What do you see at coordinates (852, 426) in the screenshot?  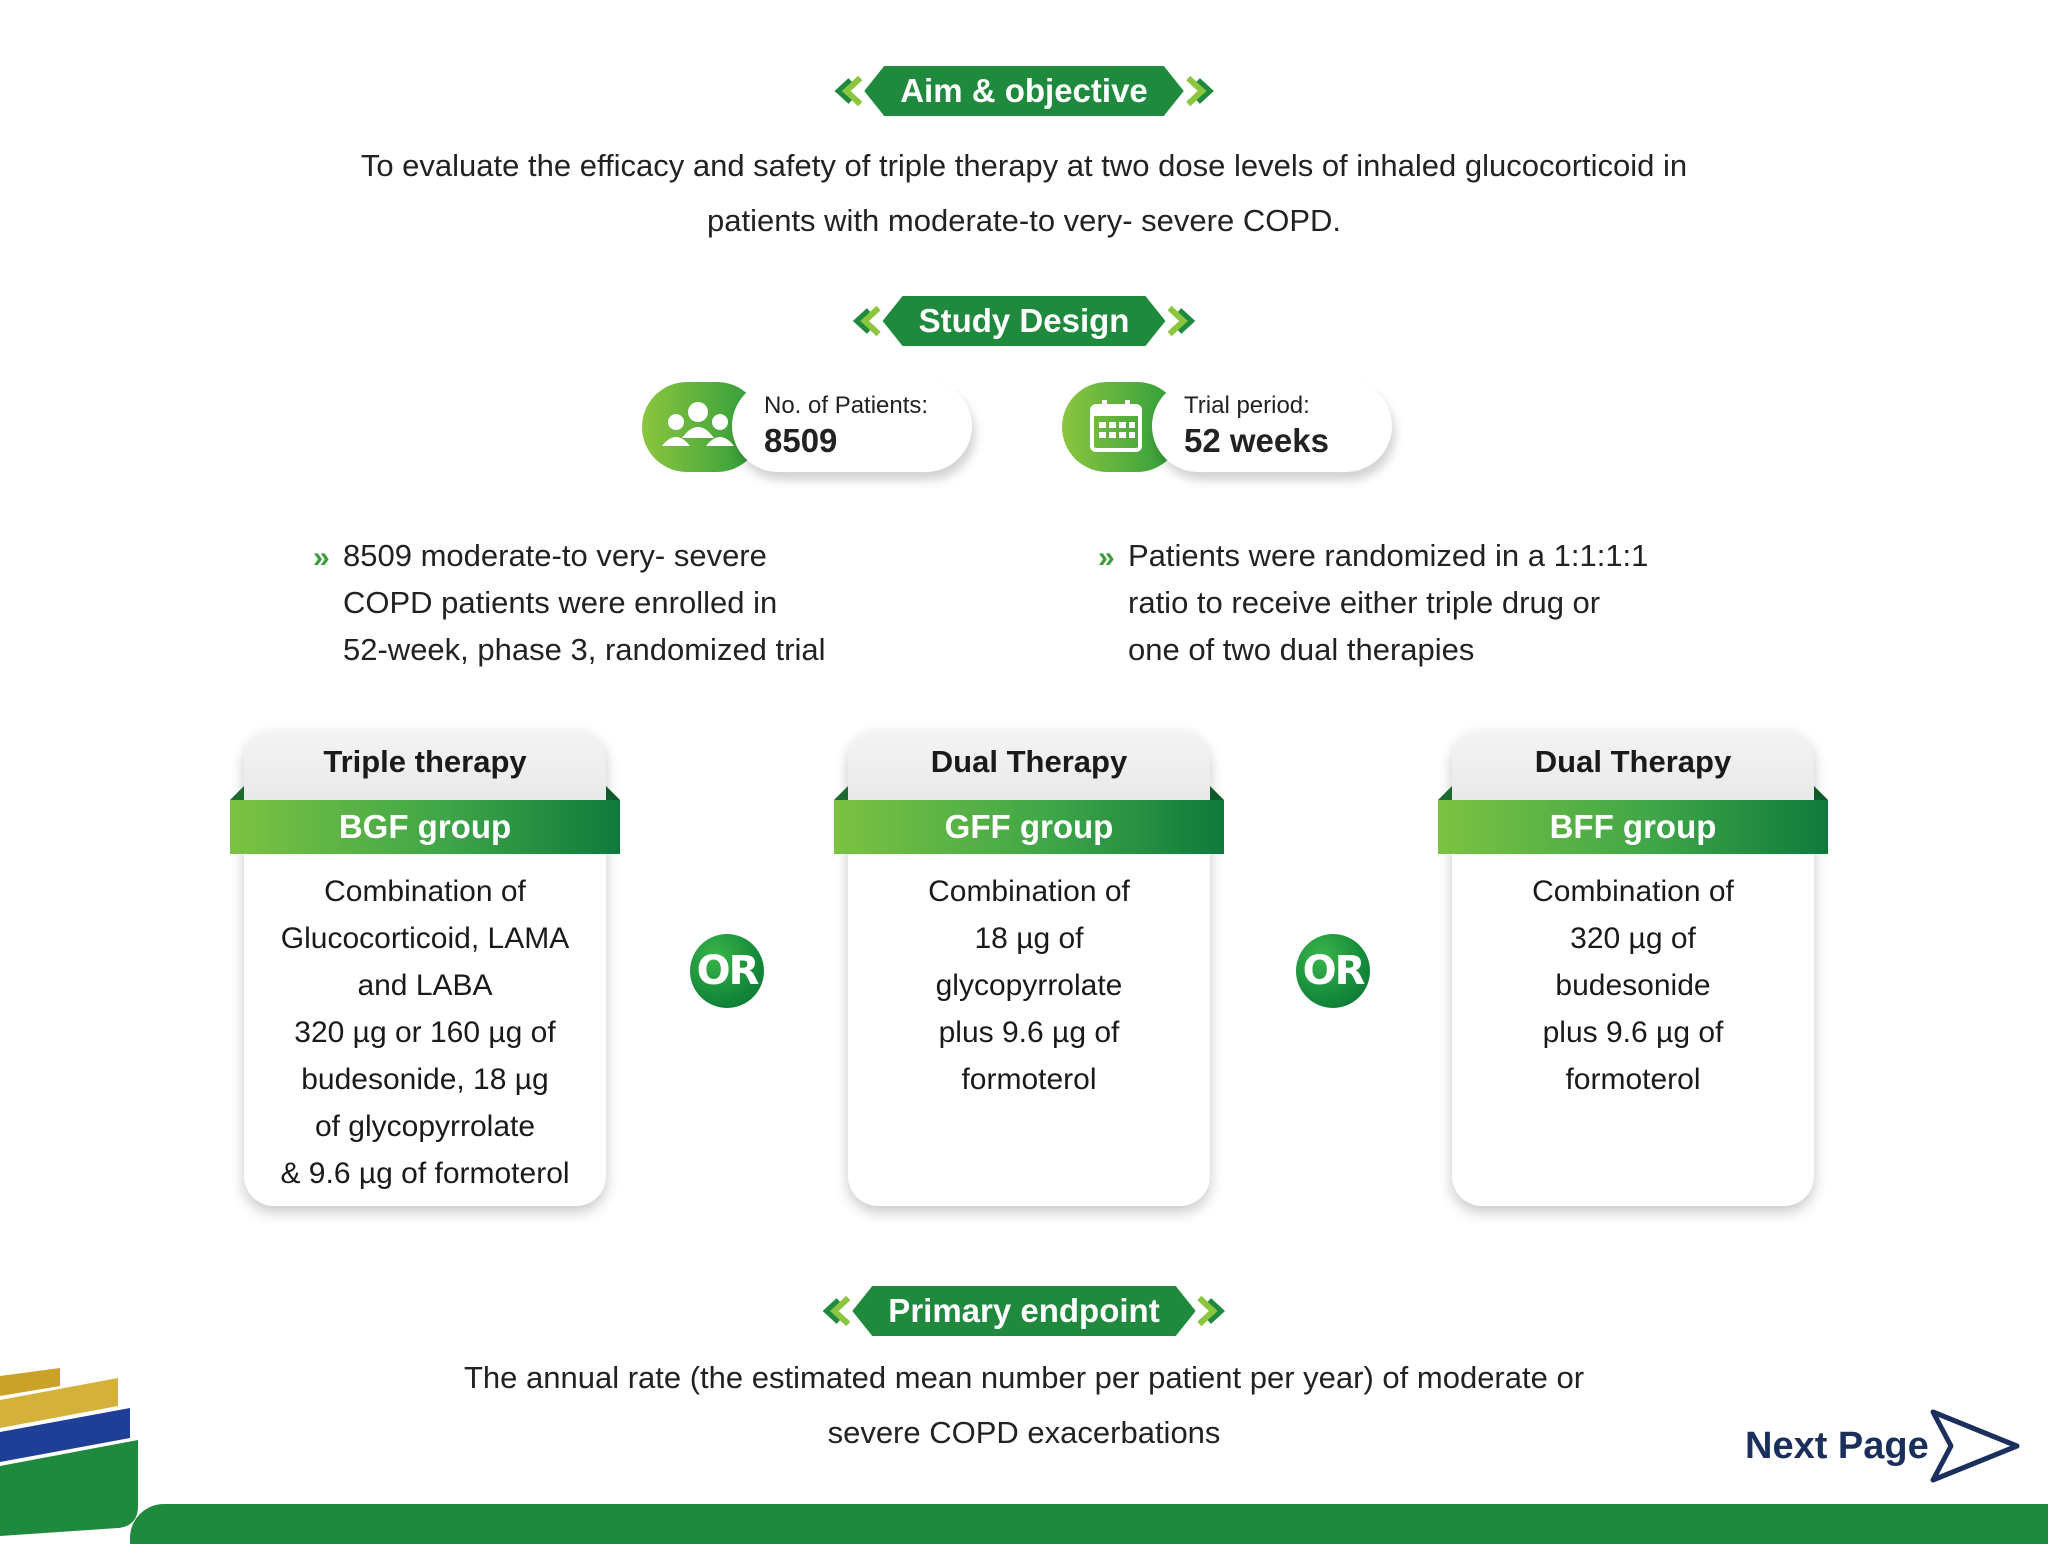 I see `patients-stat-pill: No. of Patients: 8509` at bounding box center [852, 426].